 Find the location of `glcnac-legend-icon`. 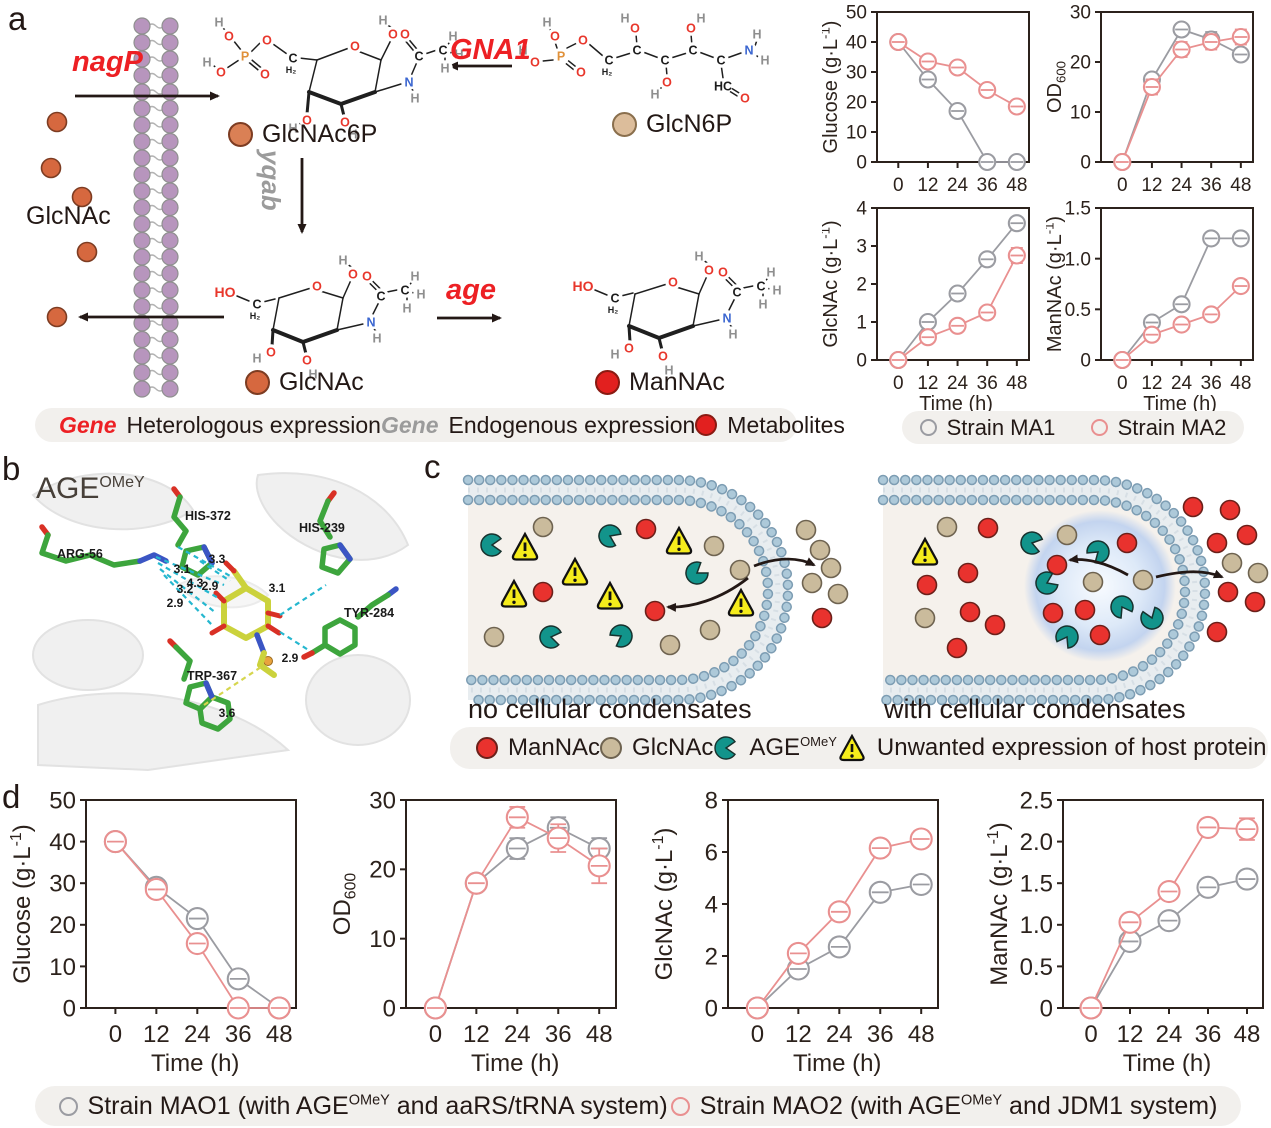

glcnac-legend-icon is located at coordinates (611, 748).